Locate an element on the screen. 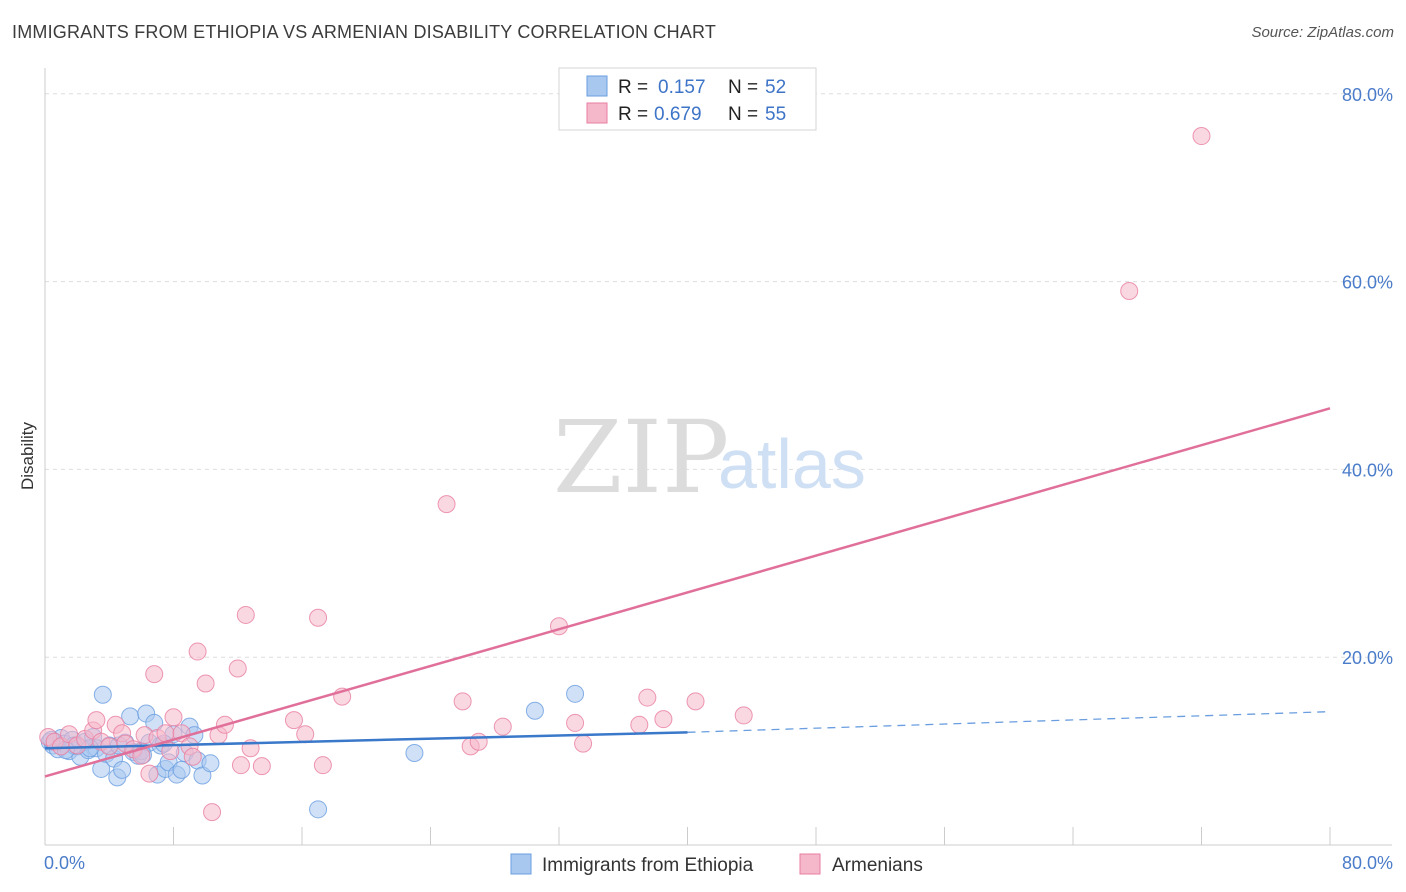 The width and height of the screenshot is (1406, 892). stats-legend: R = 0.157 N = 52 R = 0.679 N = 55 is located at coordinates (687, 99).